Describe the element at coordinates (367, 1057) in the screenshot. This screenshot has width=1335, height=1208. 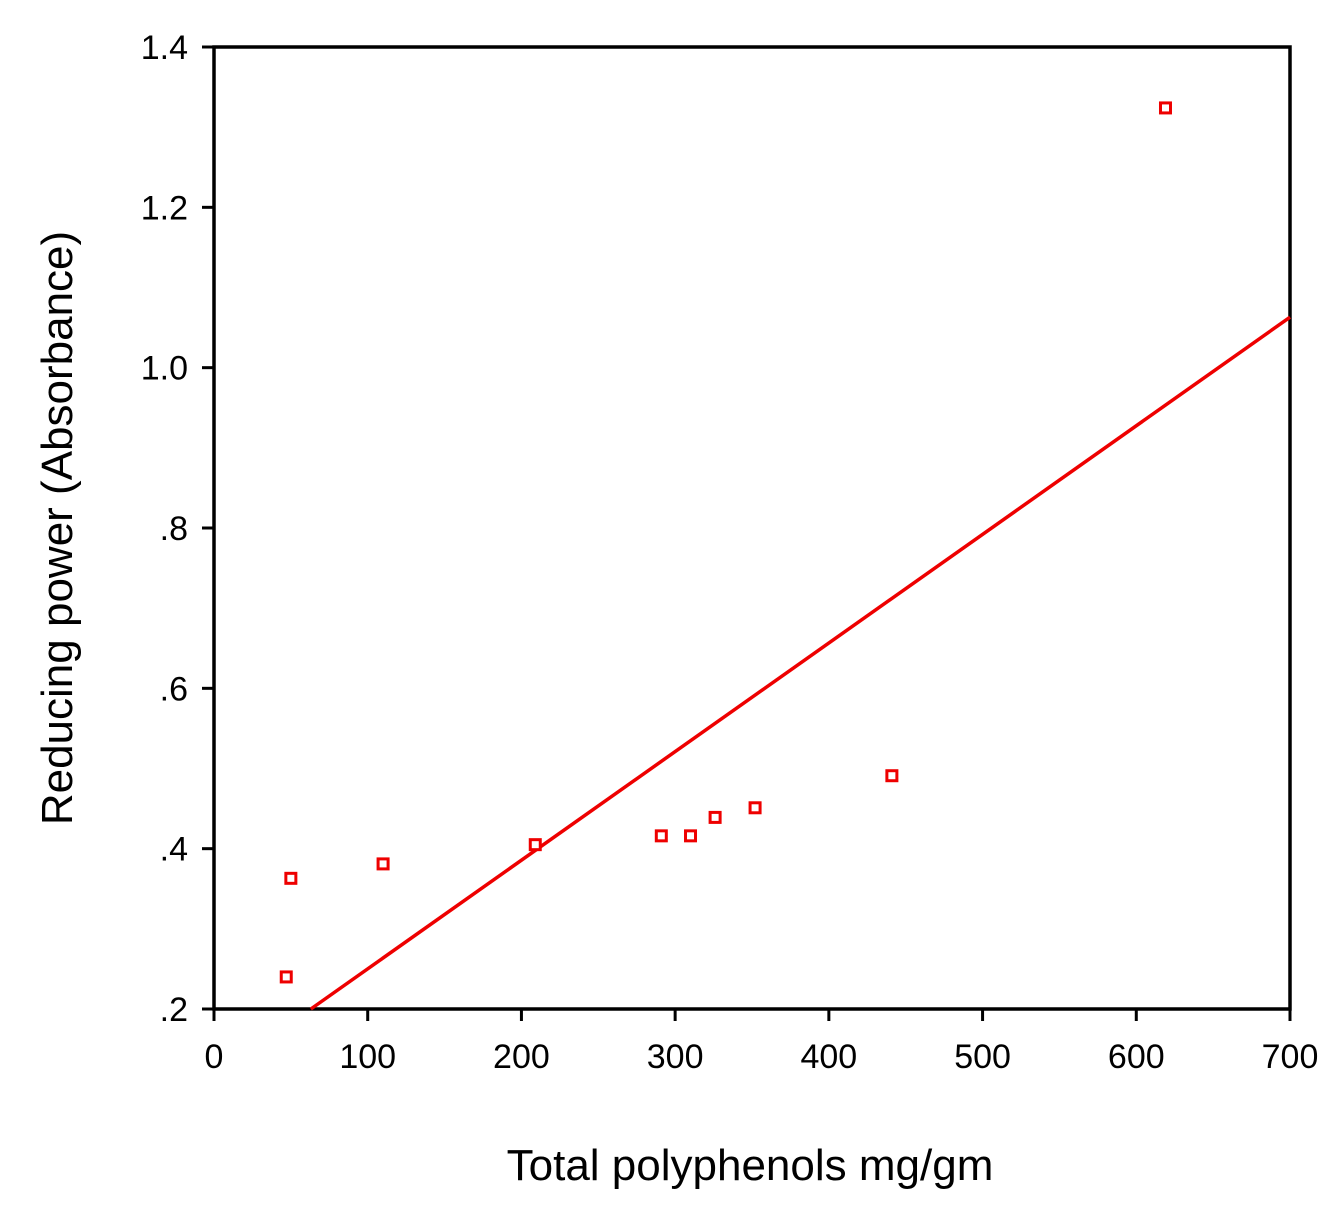
I see `x-tick-label: 100` at that location.